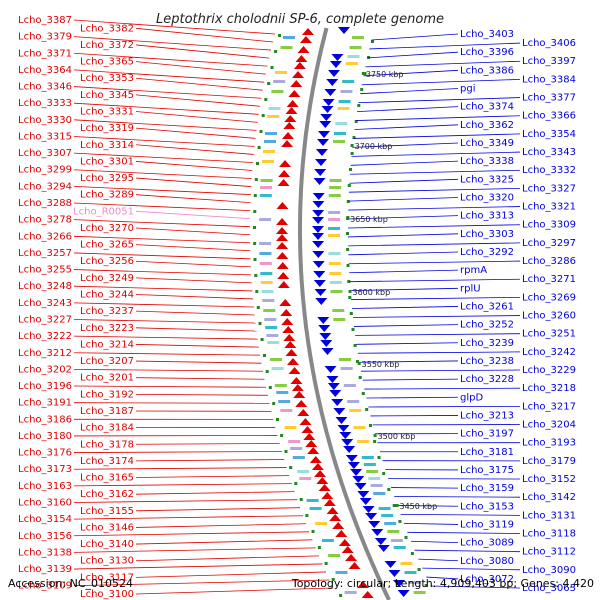 Image resolution: width=600 pixels, height=600 pixels. What do you see at coordinates (107, 195) in the screenshot?
I see `left-gene-label: Lcho_3289` at bounding box center [107, 195].